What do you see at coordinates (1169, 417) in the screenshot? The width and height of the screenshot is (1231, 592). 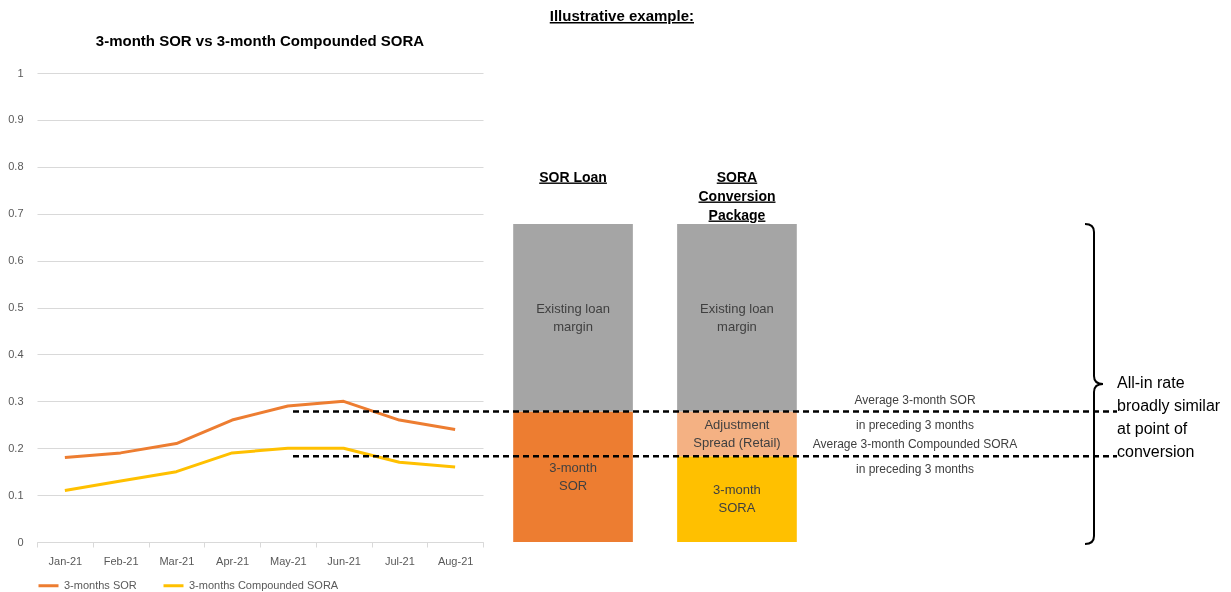 I see `text: All-in rate broadly similar at point of conversion` at bounding box center [1169, 417].